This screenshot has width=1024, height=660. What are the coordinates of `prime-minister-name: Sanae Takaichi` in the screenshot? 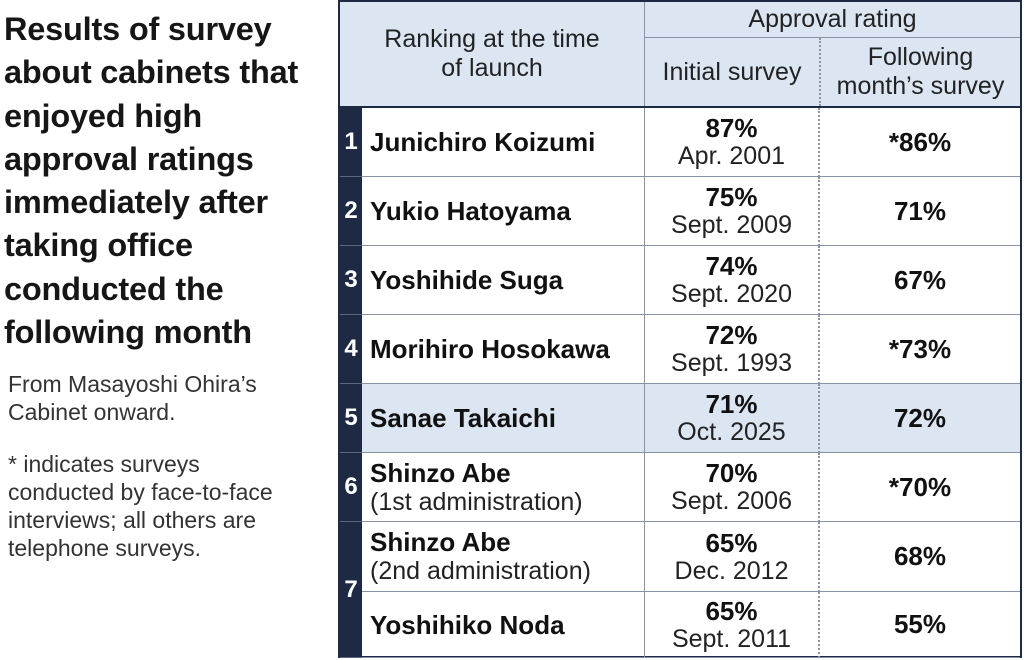 It's located at (463, 418).